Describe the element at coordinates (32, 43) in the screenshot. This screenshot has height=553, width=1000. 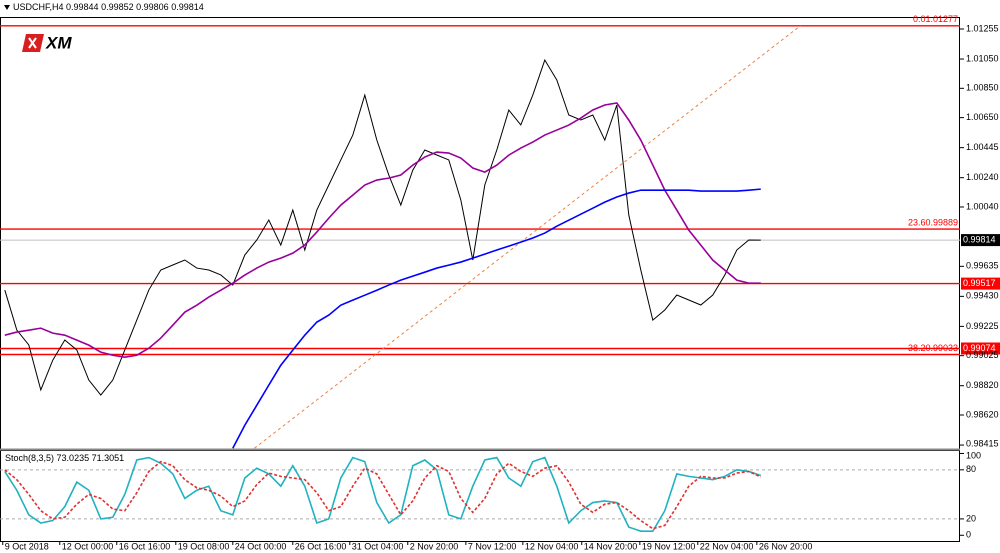
I see `logo-x` at that location.